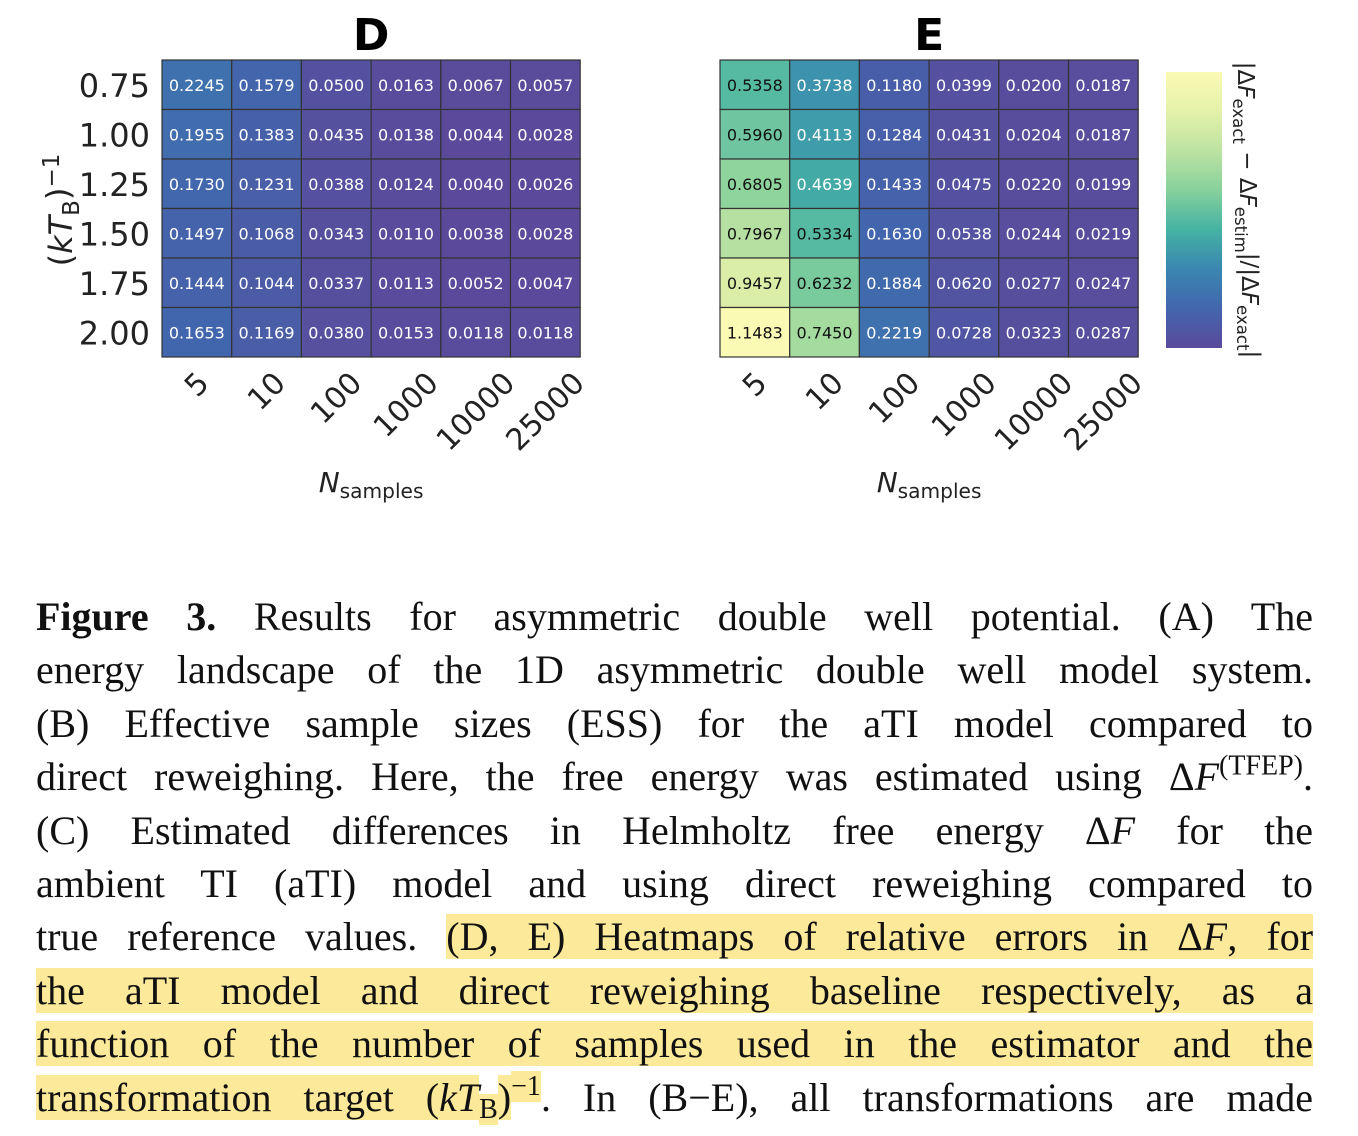  Describe the element at coordinates (61, 233) in the screenshot. I see `y-axis-label-part: kT` at that location.